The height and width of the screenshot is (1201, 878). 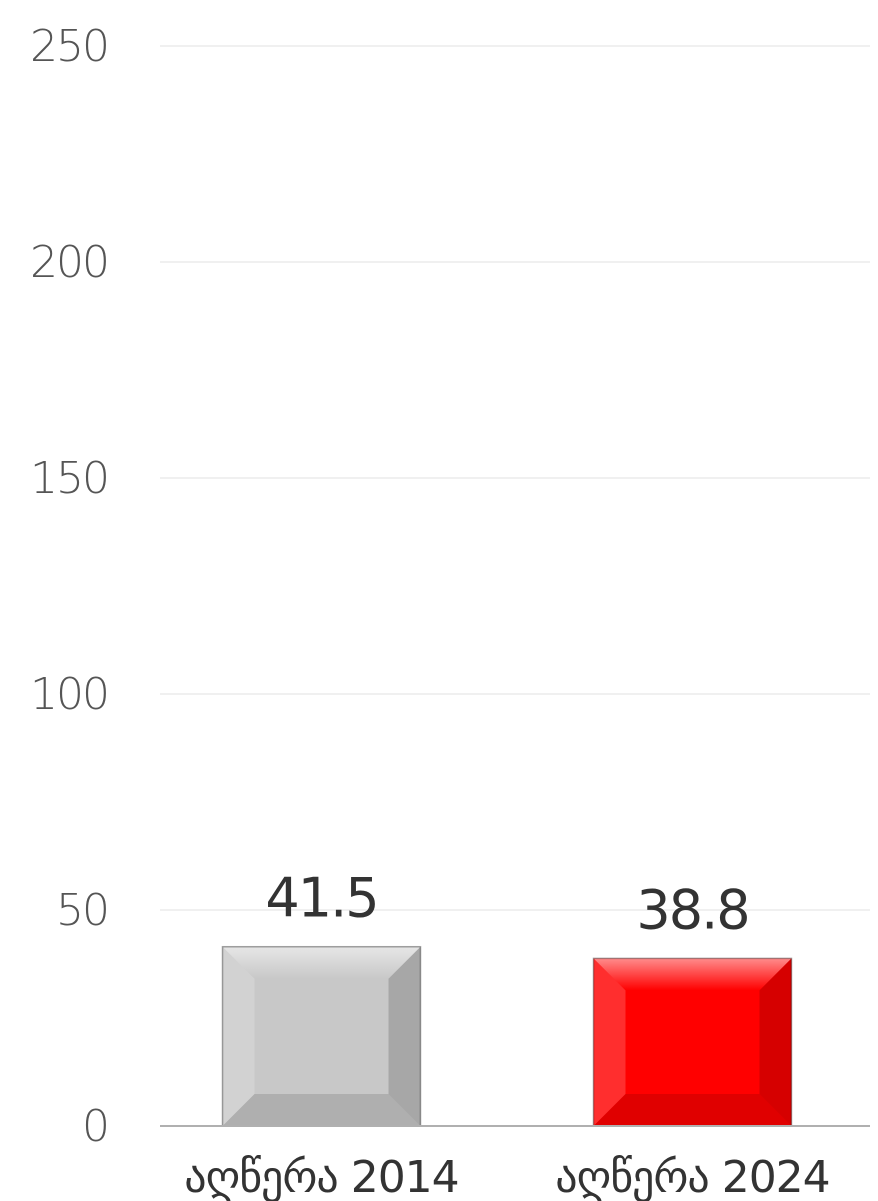 What do you see at coordinates (69, 262) in the screenshot?
I see `y-tick-label: 200` at bounding box center [69, 262].